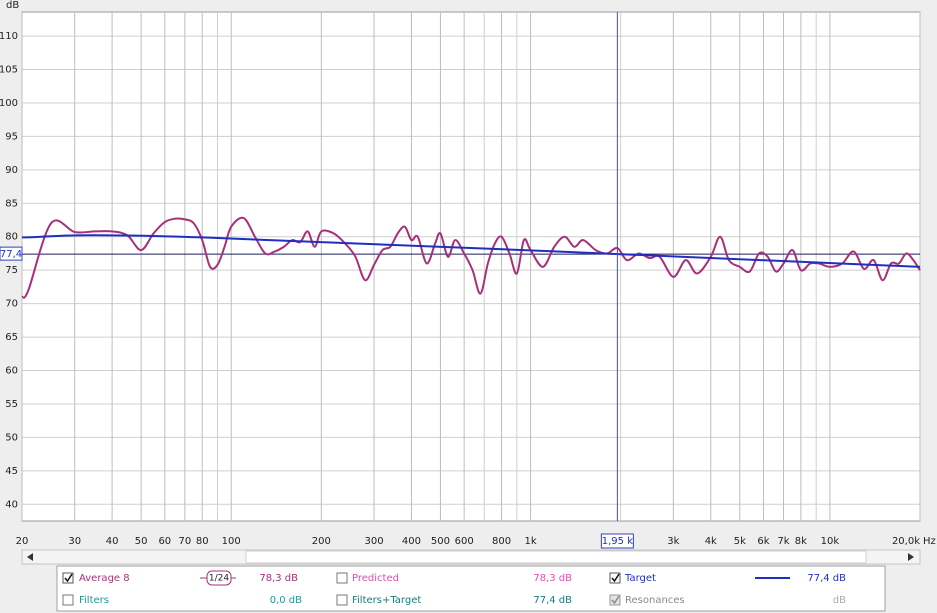 Image resolution: width=937 pixels, height=613 pixels. I want to click on x-tick-label: 300, so click(373, 541).